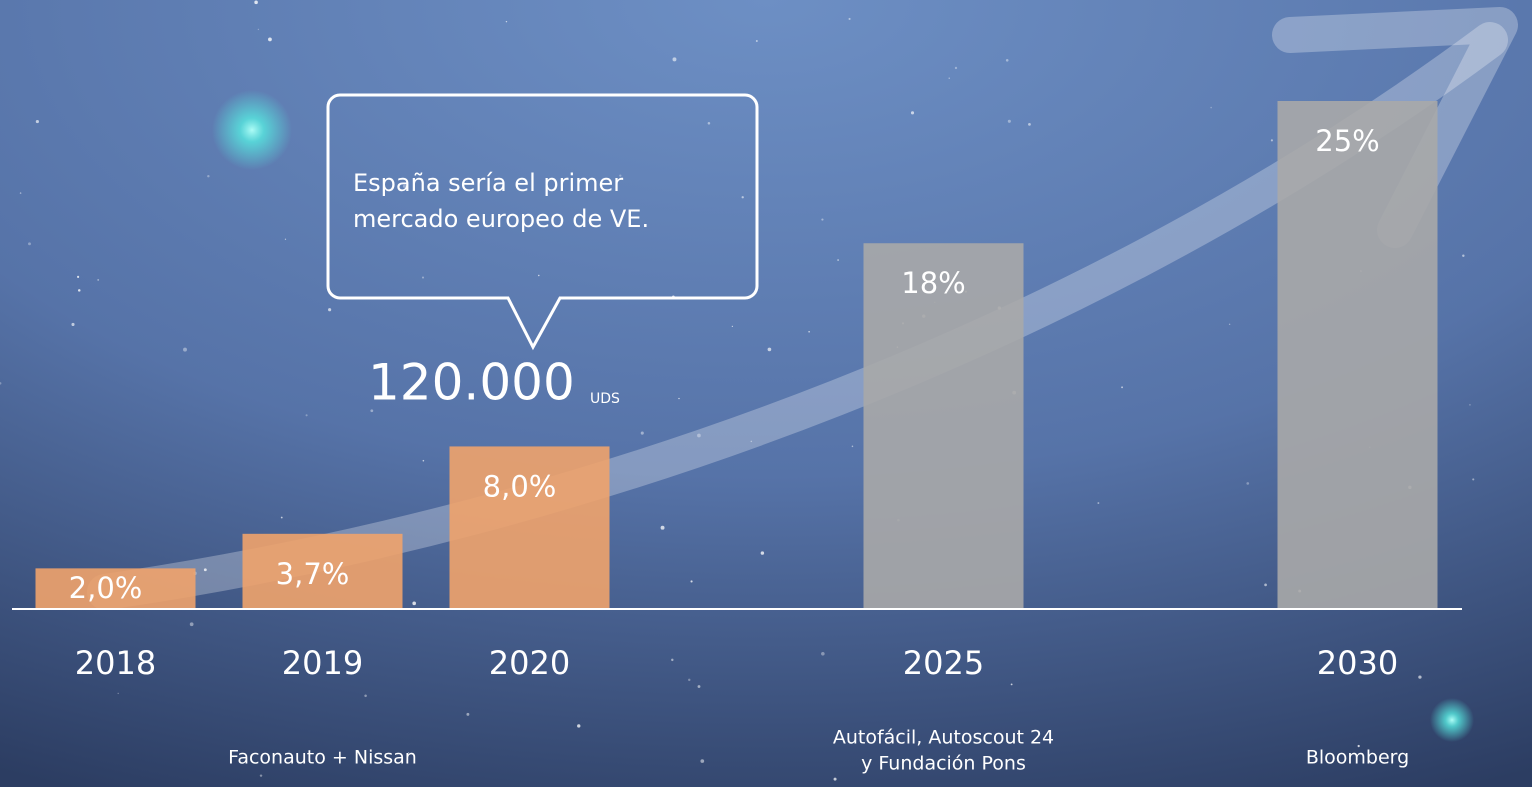 The image size is (1532, 787). I want to click on annotation-figure: 120.000, so click(471, 383).